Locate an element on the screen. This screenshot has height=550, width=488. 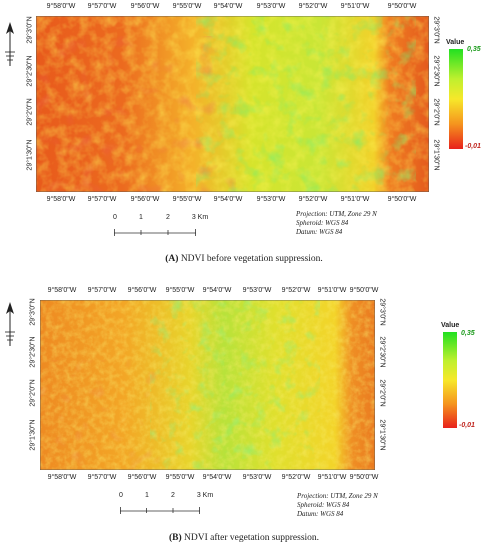
caption-text: NDVI after vegetation suppression. is located at coordinates (250, 538).